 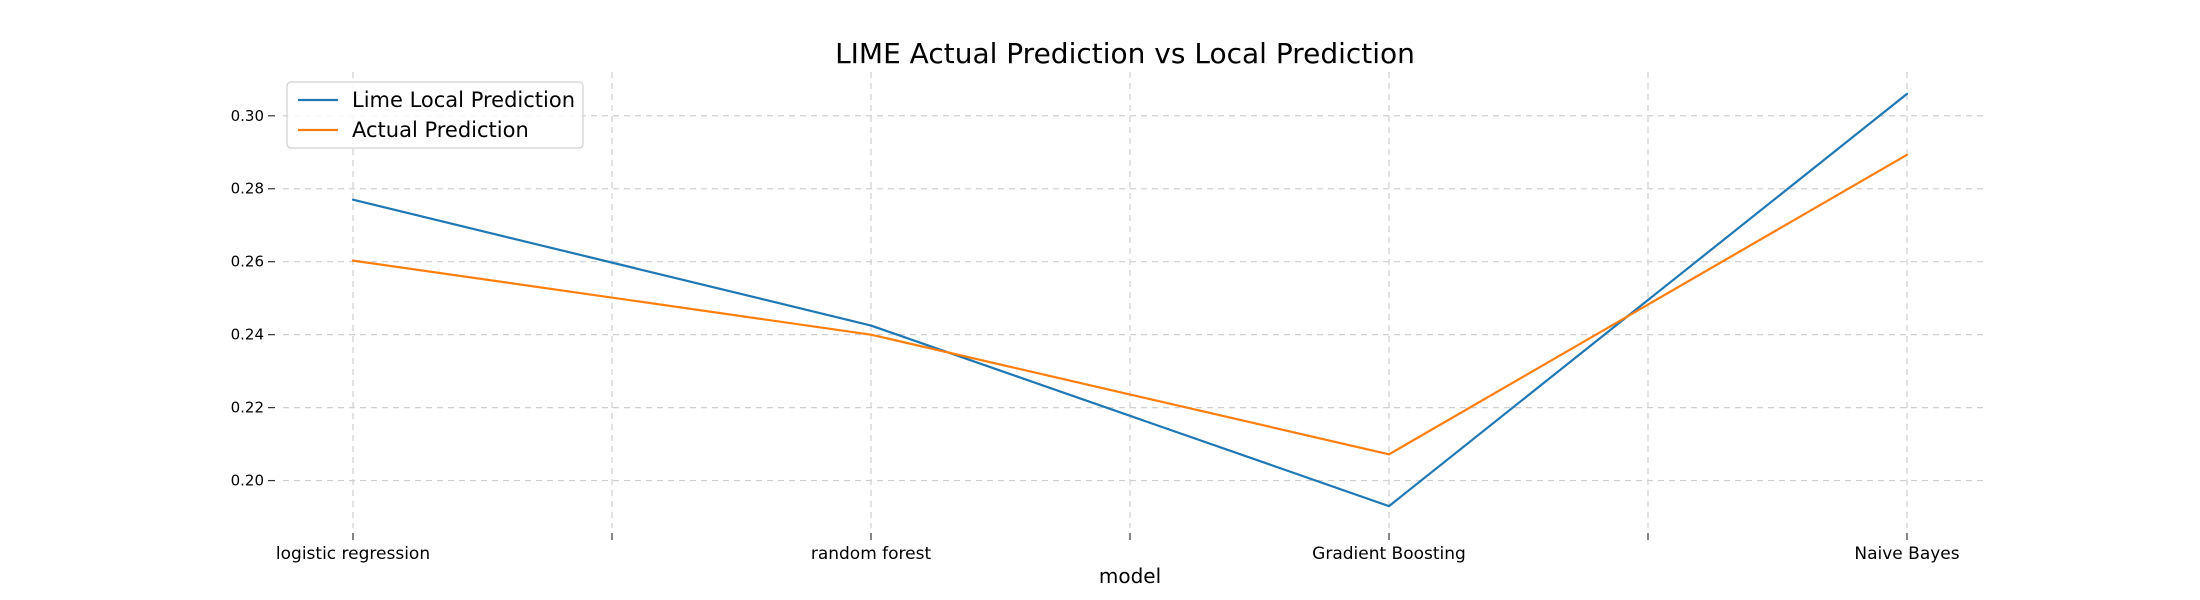 I want to click on legend-label-lime: Lime Local Prediction, so click(x=463, y=100).